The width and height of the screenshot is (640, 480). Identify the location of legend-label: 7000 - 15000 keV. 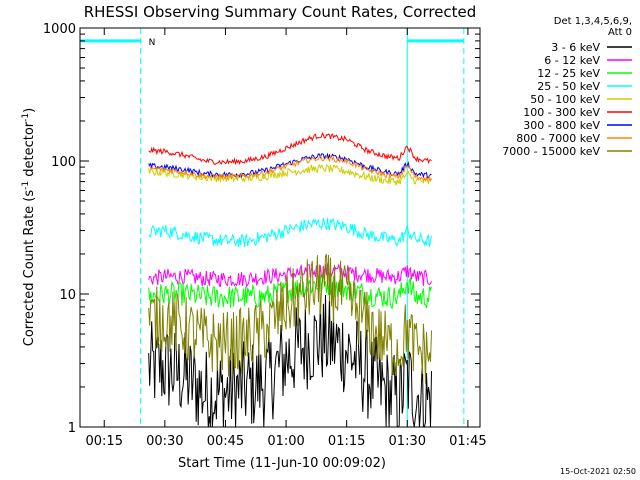
(551, 151).